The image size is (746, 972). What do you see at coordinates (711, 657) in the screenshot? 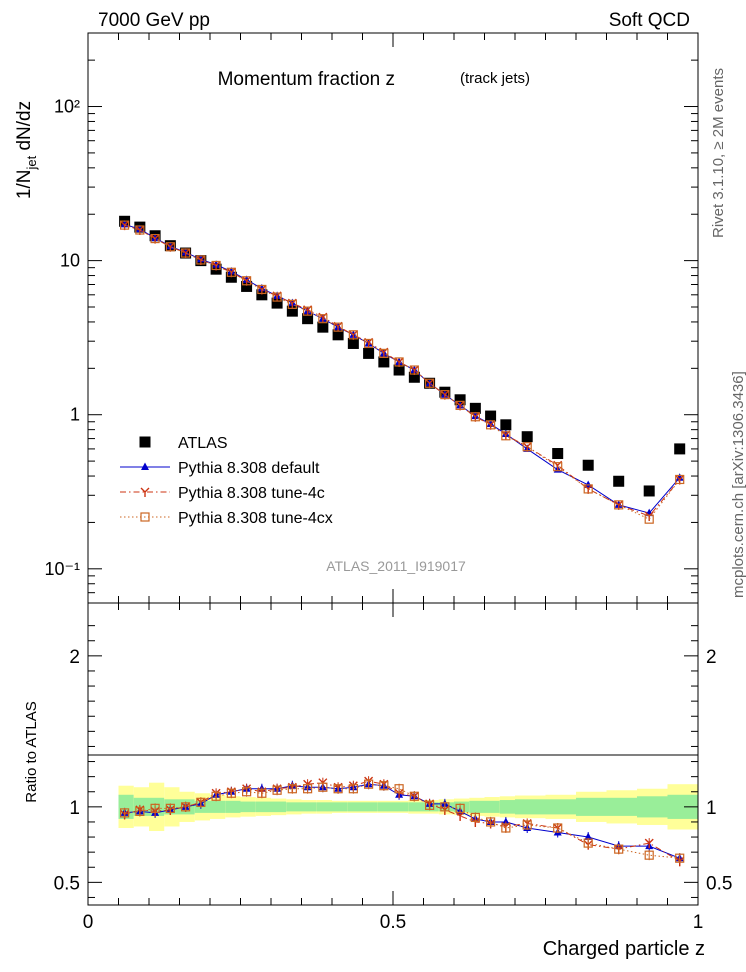
I see `ratio-y-tick-label-right: 2` at bounding box center [711, 657].